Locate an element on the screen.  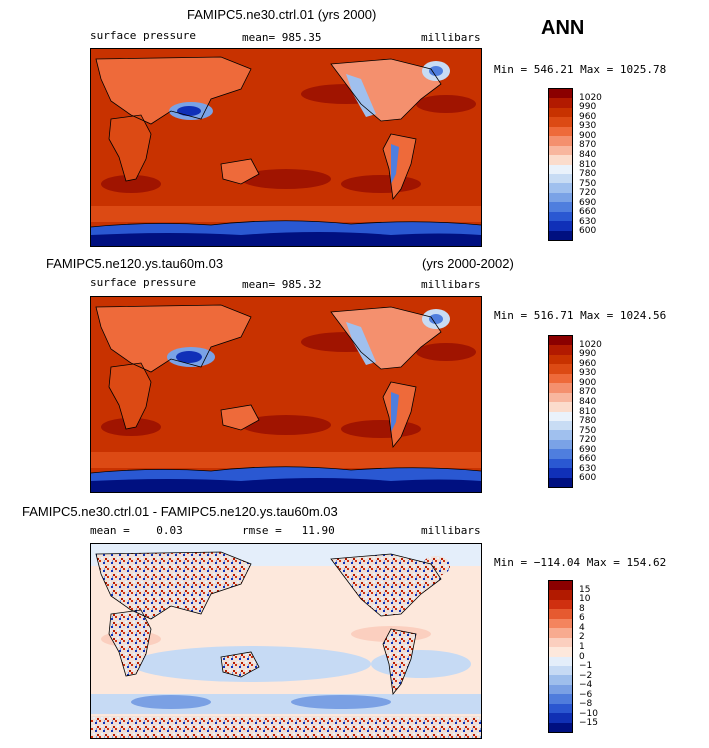
panel-1-mean: mean= 985.35 is located at coordinates (282, 37).